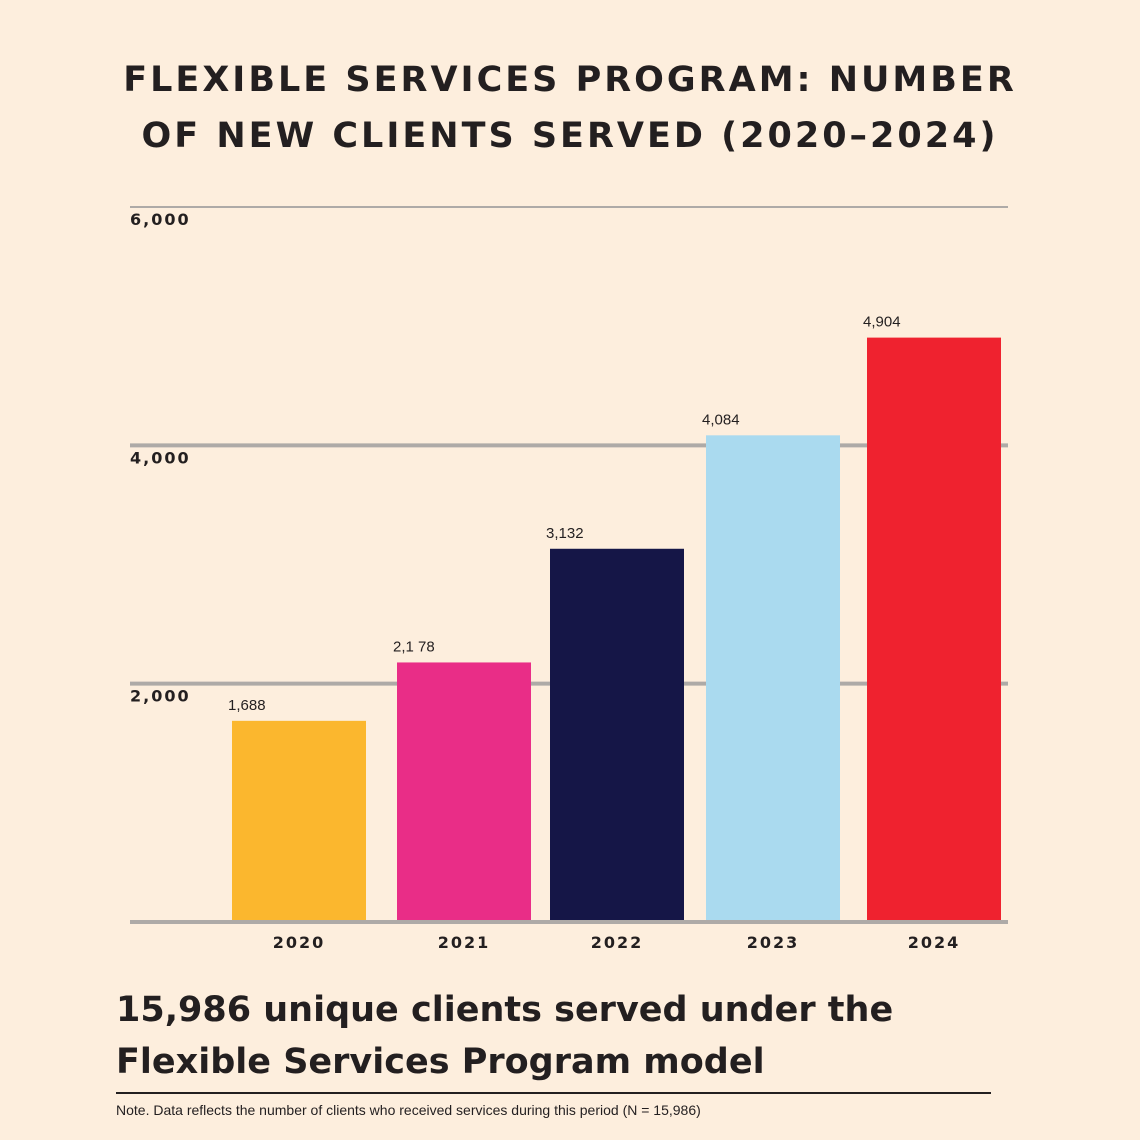  I want to click on bar-2024, so click(934, 628).